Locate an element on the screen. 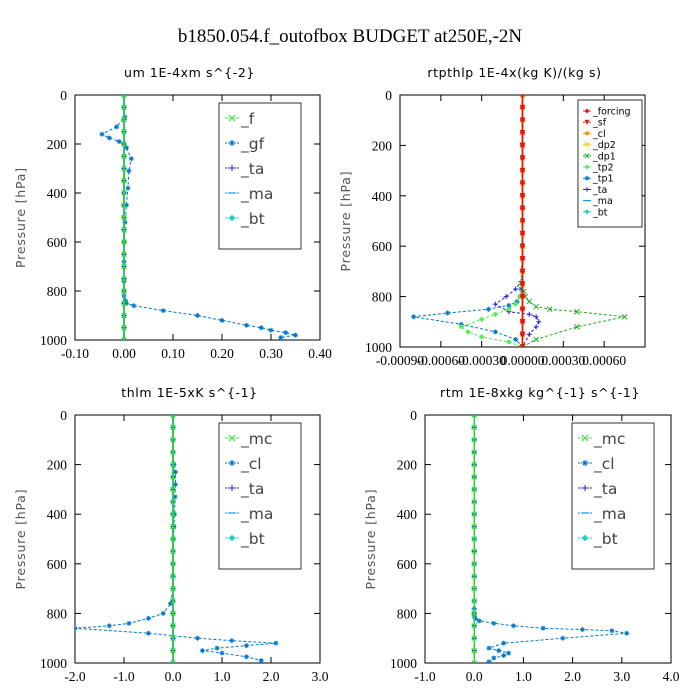 The width and height of the screenshot is (700, 700). legend-label: _cl is located at coordinates (599, 134).